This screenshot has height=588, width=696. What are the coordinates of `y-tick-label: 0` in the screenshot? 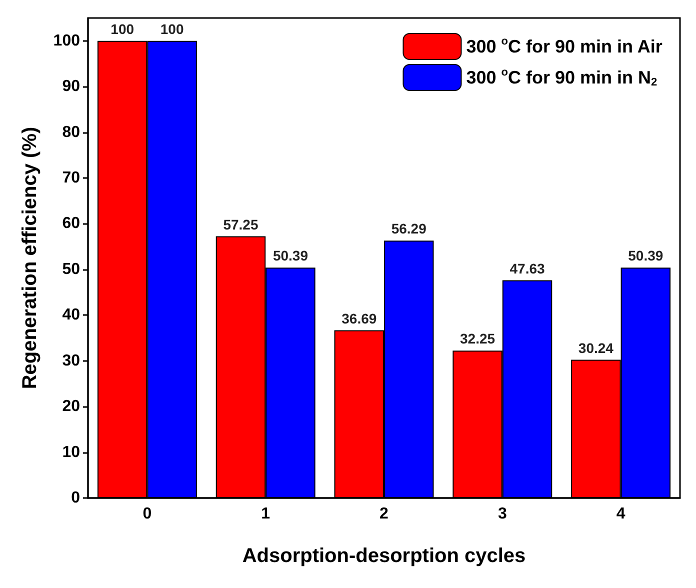 It's located at (75, 498).